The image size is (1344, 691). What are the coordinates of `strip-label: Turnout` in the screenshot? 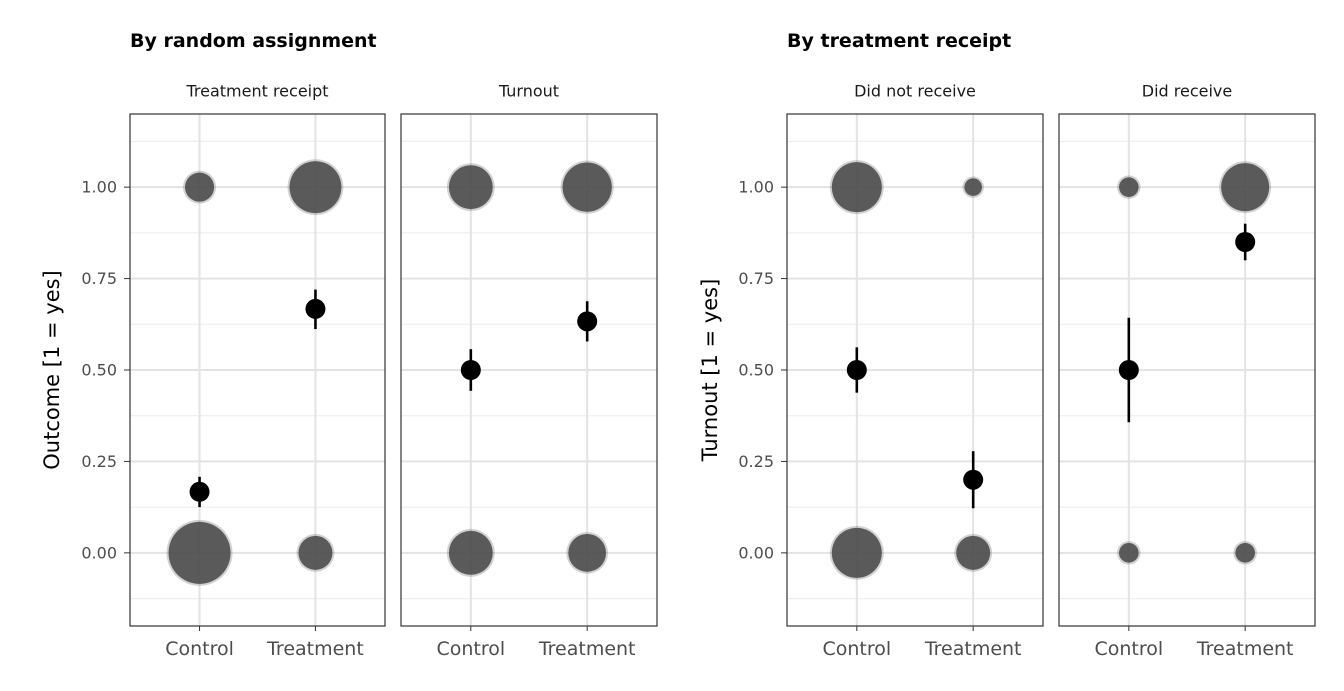 It's located at (528, 91).